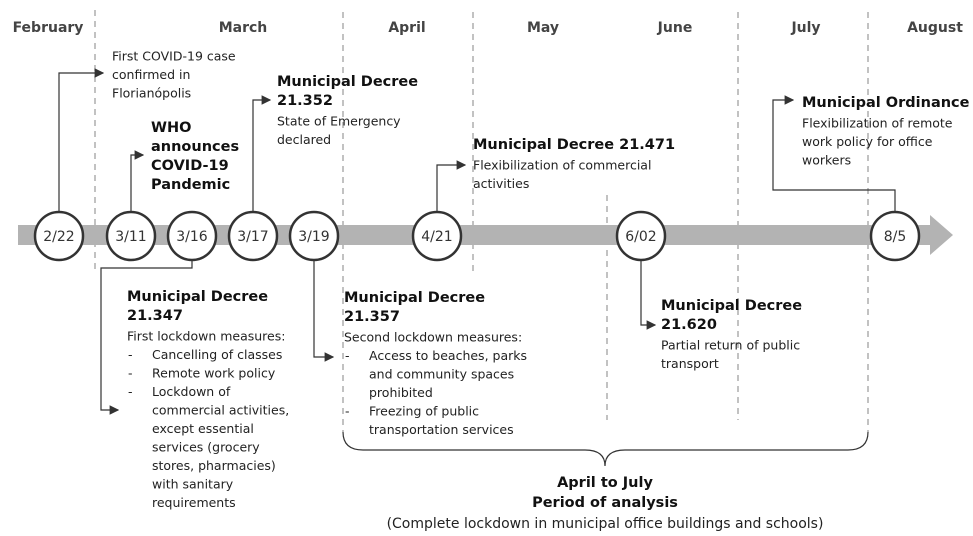 The image size is (973, 536). What do you see at coordinates (220, 410) in the screenshot?
I see `bullet-text: commercial activities,` at bounding box center [220, 410].